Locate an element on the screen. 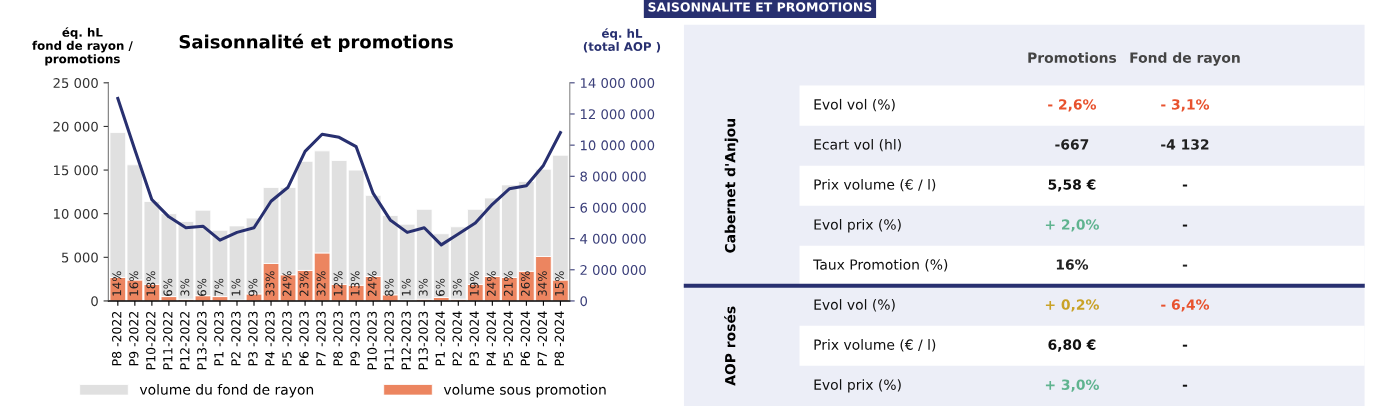 The width and height of the screenshot is (1373, 410). annotation: 13% is located at coordinates (355, 283).